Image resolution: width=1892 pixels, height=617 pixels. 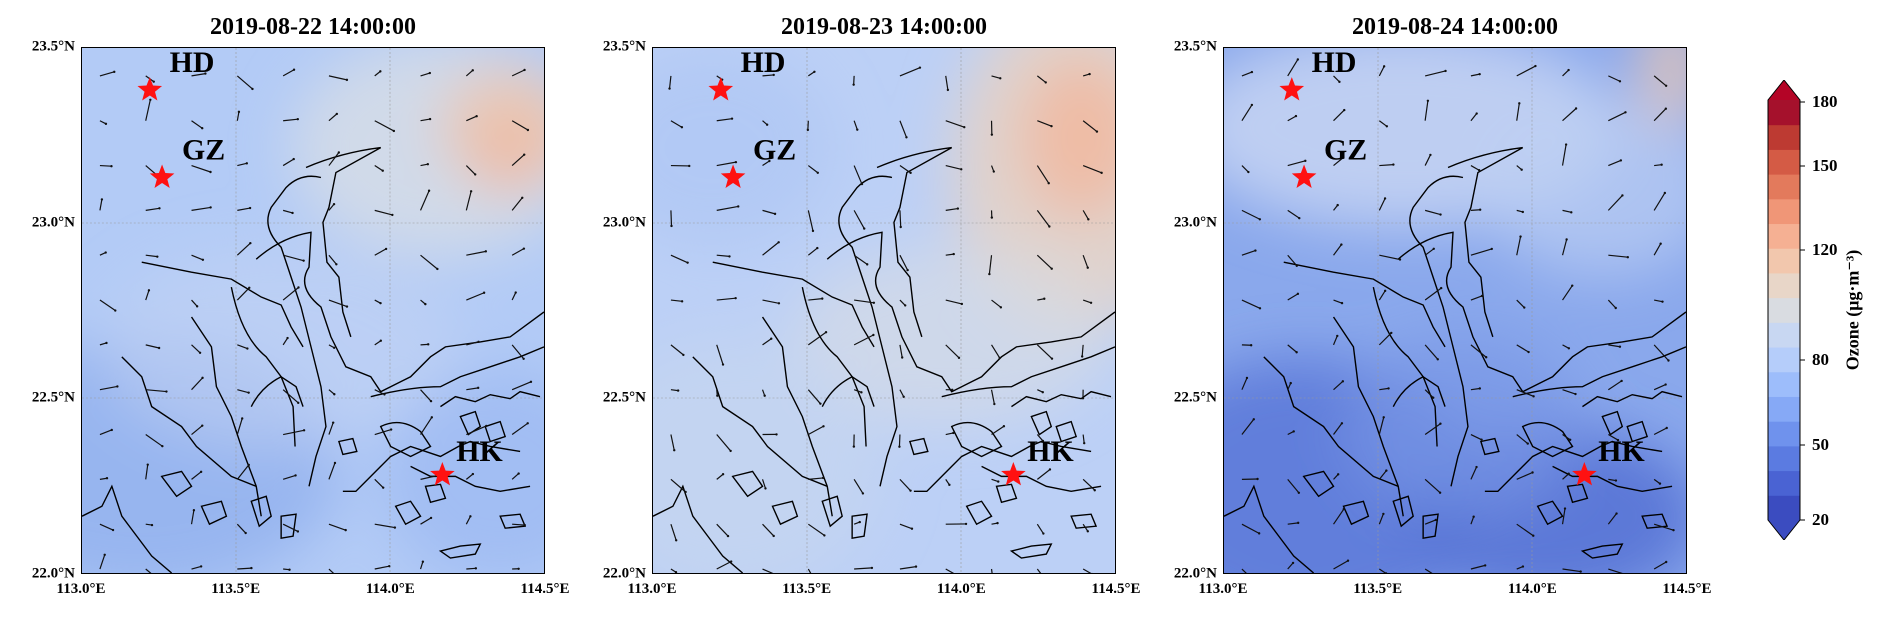 What do you see at coordinates (1784, 384) in the screenshot?
I see `colorbar-segment` at bounding box center [1784, 384].